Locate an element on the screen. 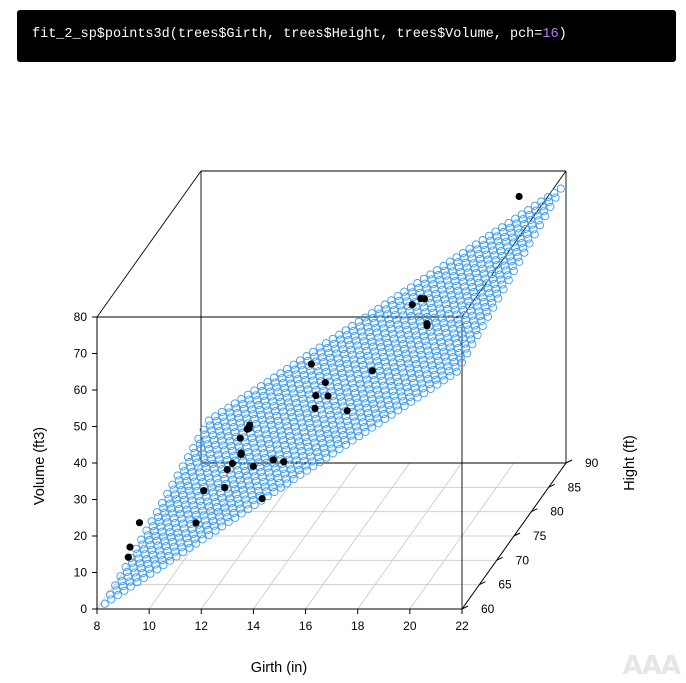 This screenshot has height=683, width=686. x-tick-label: 14 is located at coordinates (254, 626).